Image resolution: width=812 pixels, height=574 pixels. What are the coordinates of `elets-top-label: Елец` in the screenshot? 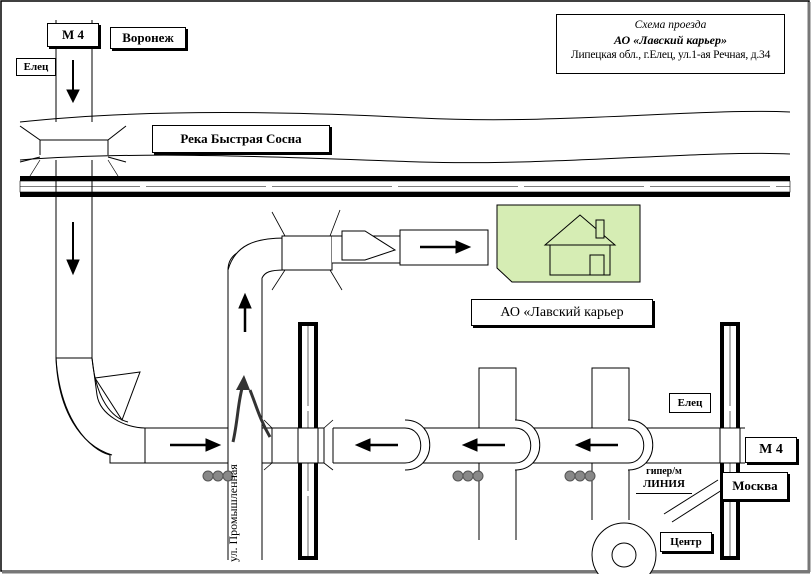 It's located at (36, 67).